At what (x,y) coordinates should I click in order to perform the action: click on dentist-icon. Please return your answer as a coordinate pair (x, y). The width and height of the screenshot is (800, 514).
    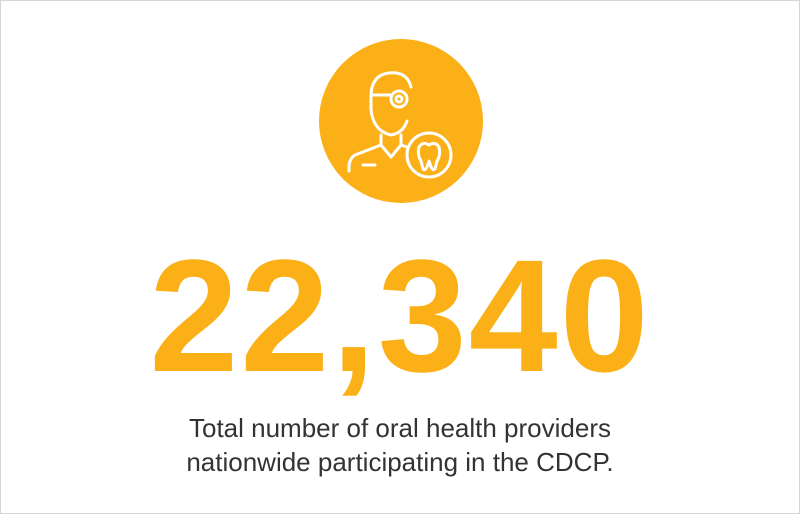
    Looking at the image, I should click on (401, 121).